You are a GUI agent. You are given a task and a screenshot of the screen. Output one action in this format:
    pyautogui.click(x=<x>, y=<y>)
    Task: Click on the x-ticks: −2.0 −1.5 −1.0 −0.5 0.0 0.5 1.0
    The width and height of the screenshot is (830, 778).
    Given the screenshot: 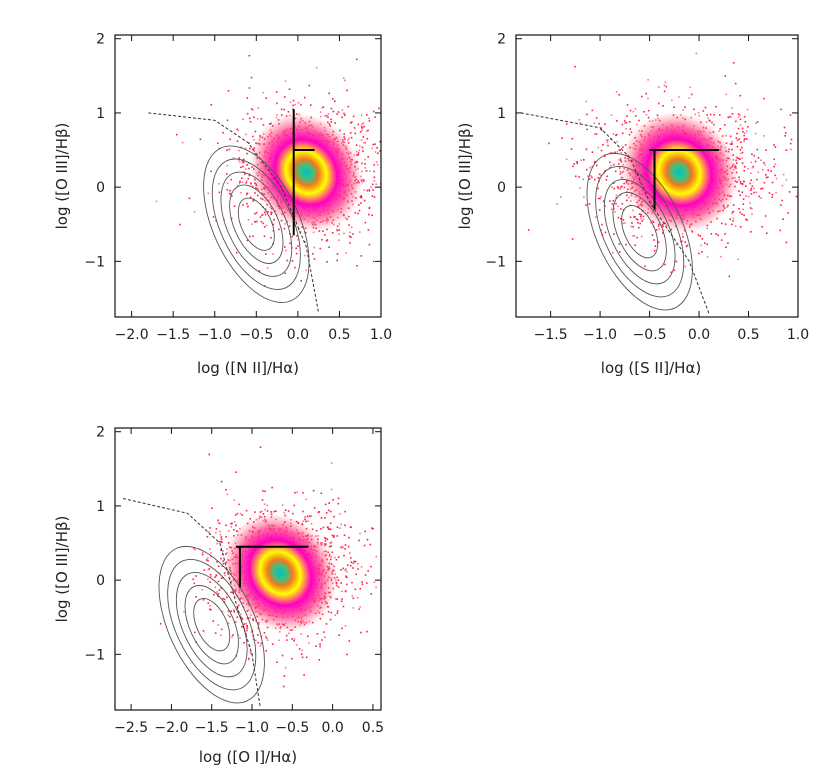 What is the action you would take?
    pyautogui.click(x=253, y=189)
    